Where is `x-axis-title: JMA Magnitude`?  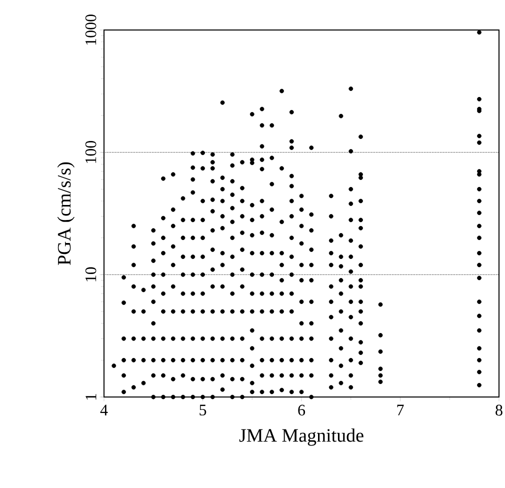 x-axis-title: JMA Magnitude is located at coordinates (301, 437).